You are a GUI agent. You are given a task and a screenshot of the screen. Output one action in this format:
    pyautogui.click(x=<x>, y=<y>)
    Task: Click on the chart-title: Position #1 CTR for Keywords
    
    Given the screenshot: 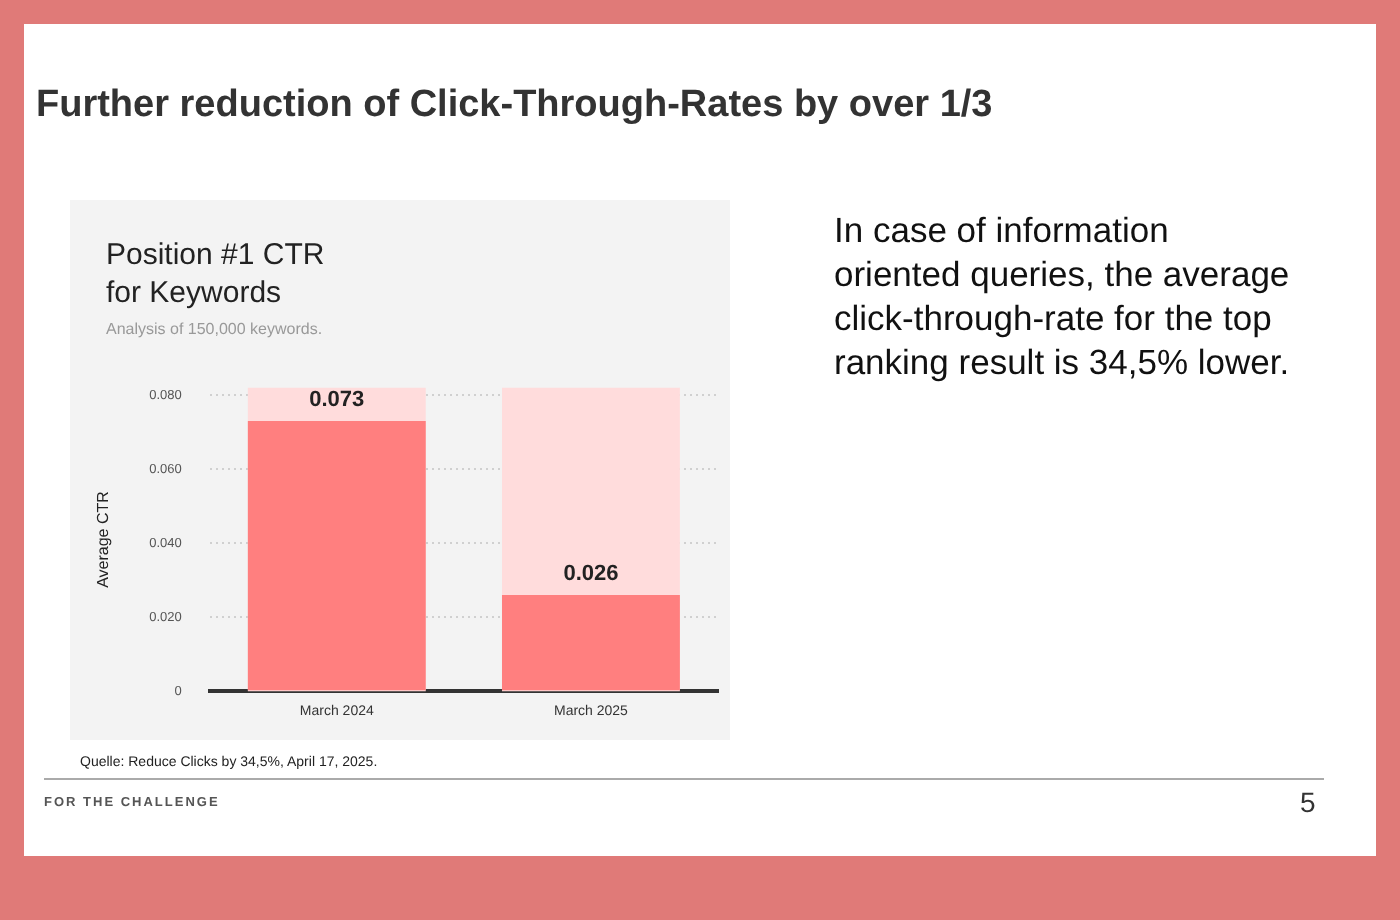 What is the action you would take?
    pyautogui.click(x=215, y=274)
    